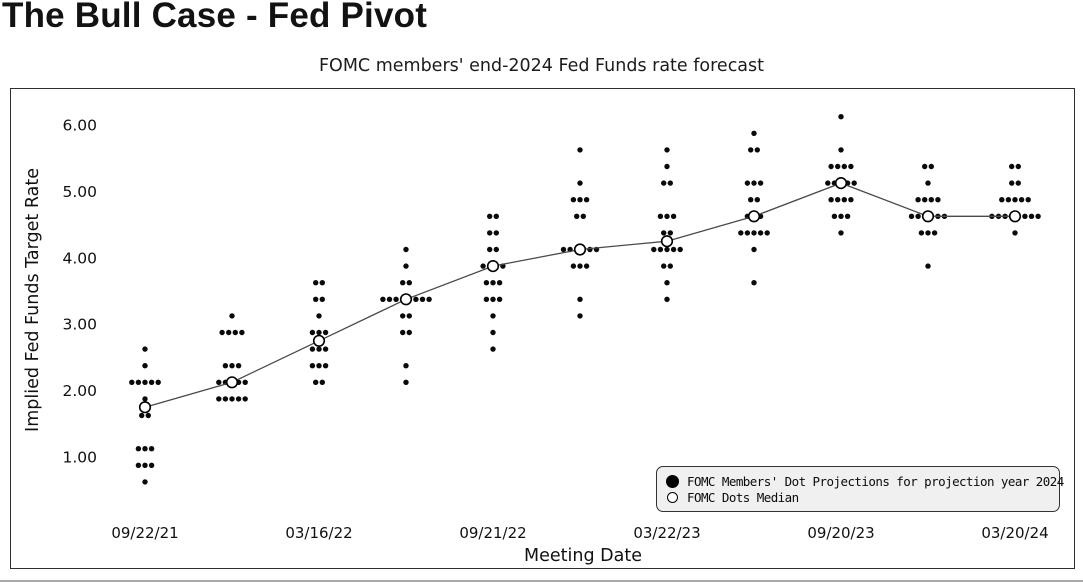 Image resolution: width=1083 pixels, height=584 pixels. Describe the element at coordinates (840, 533) in the screenshot. I see `x-tick-label: 09/20/23` at that location.